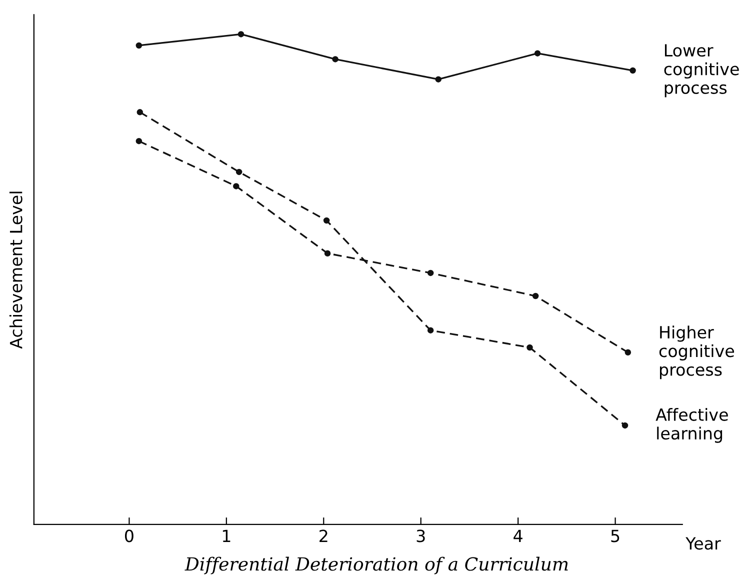  Describe the element at coordinates (615, 536) in the screenshot. I see `x-tick-label: 5` at that location.